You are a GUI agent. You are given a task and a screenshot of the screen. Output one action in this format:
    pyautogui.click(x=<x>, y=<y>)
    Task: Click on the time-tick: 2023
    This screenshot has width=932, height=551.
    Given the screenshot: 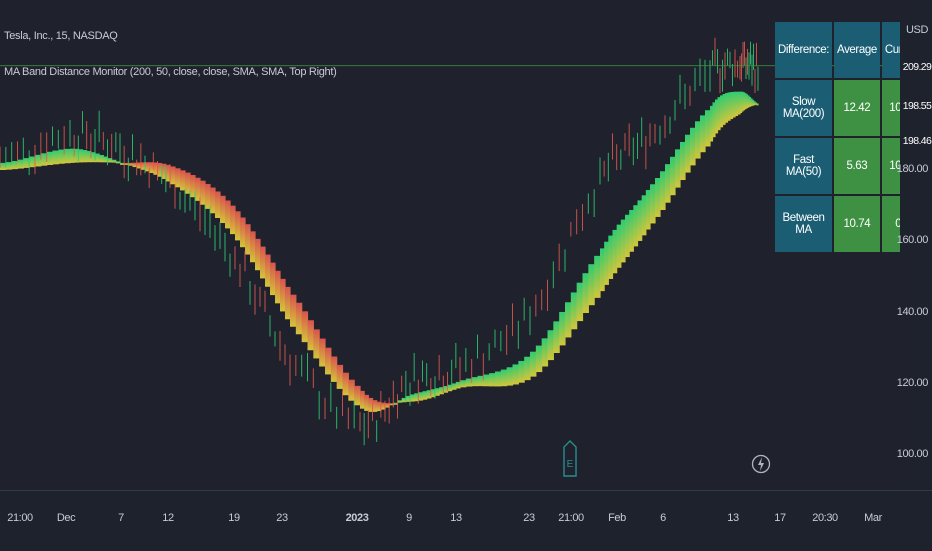 What is the action you would take?
    pyautogui.click(x=357, y=518)
    